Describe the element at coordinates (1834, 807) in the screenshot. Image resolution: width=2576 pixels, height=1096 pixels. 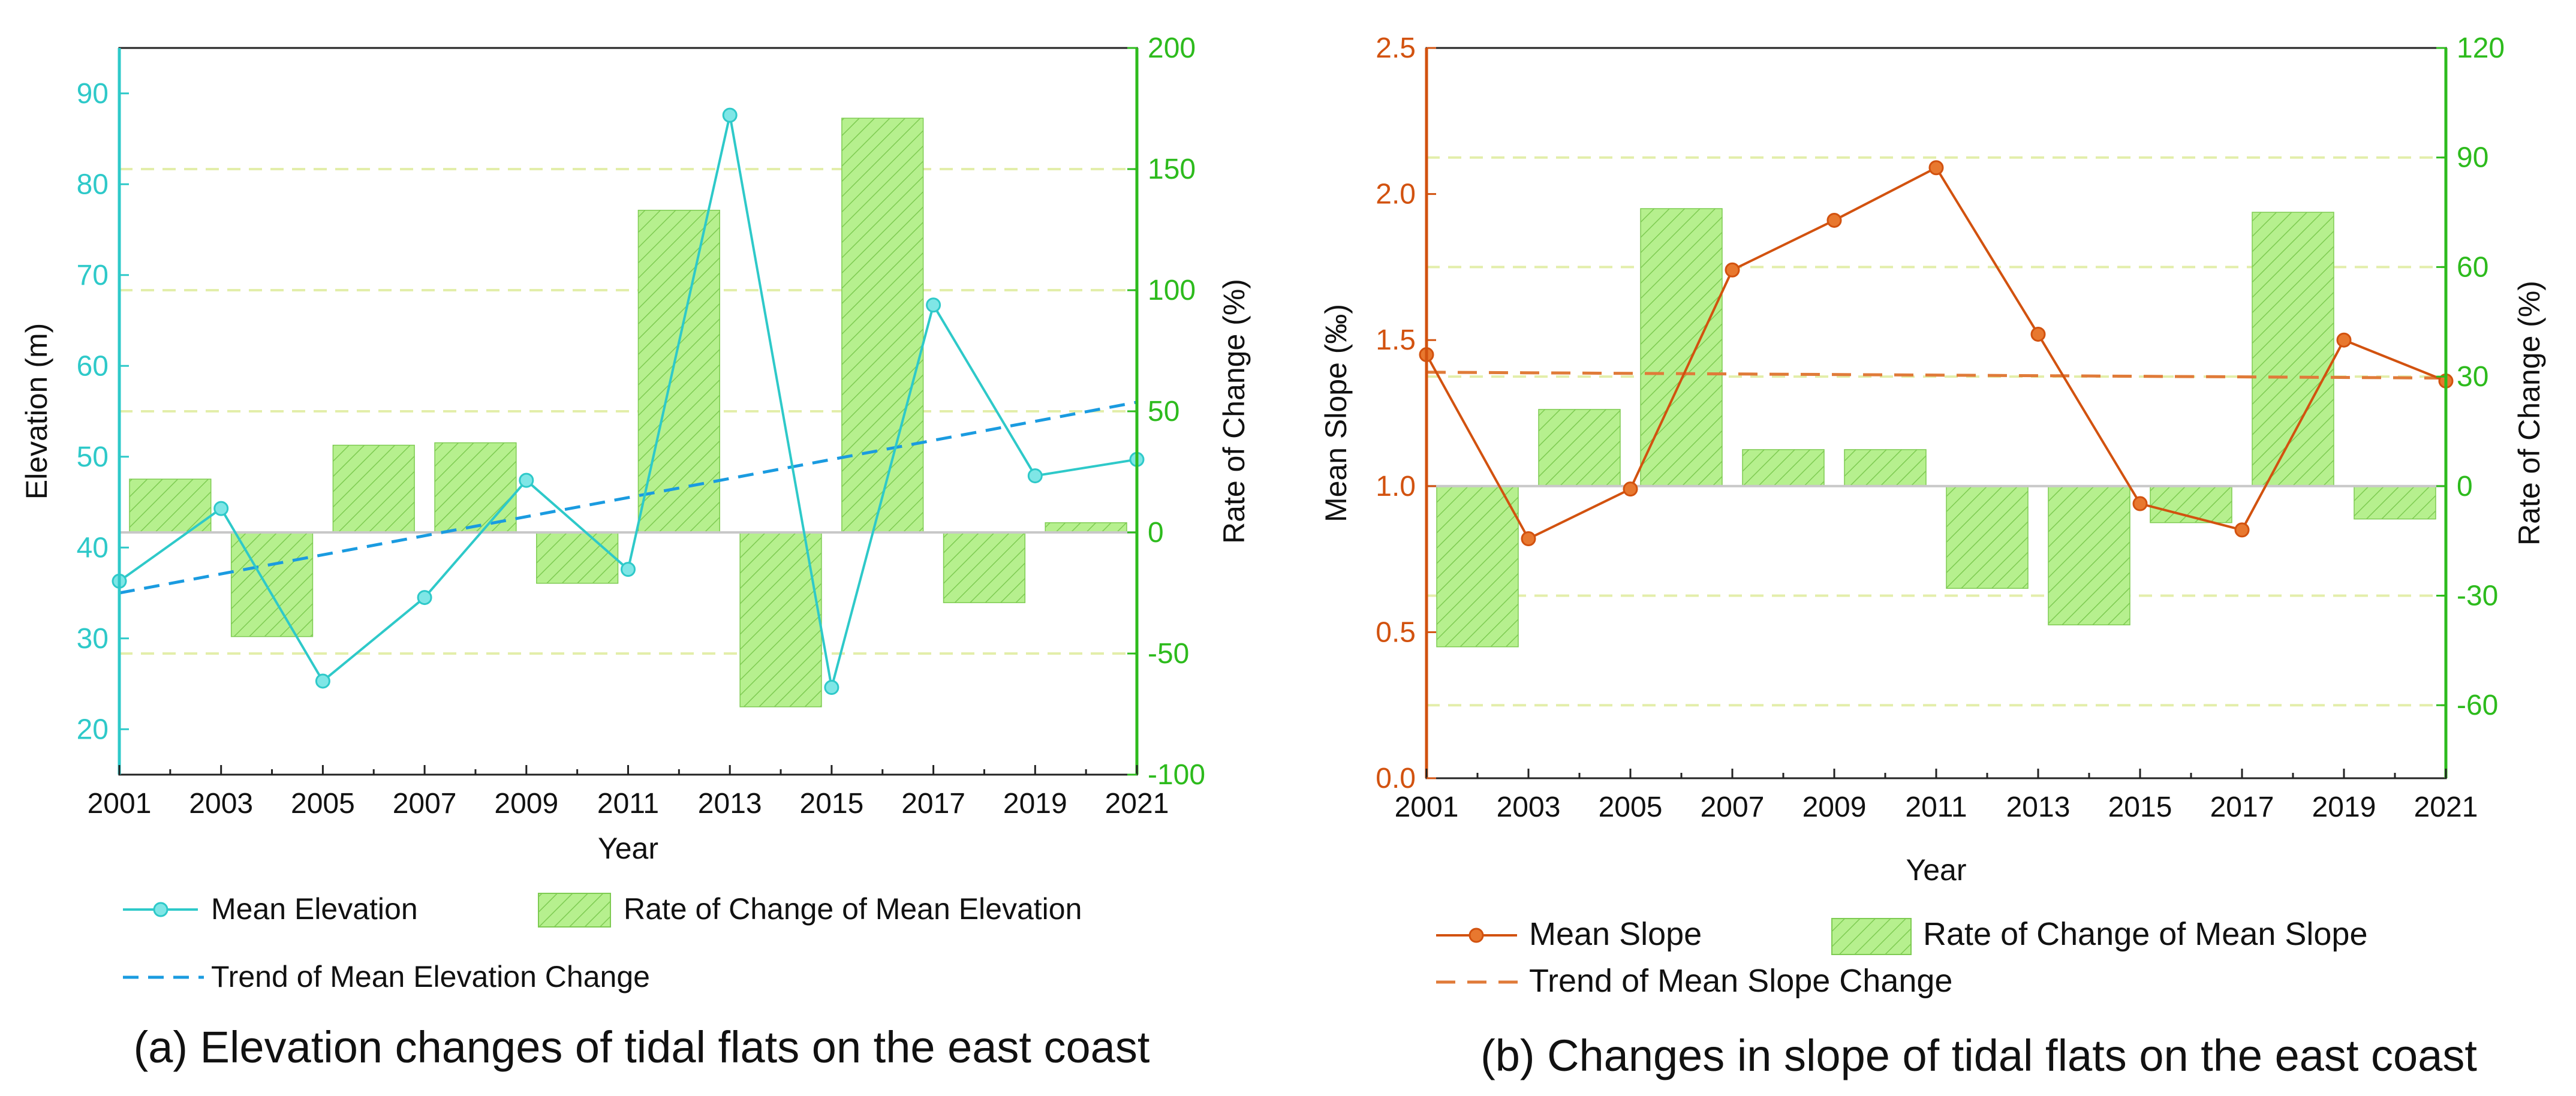
I see `panel-b-x-tick-label: 2009` at that location.